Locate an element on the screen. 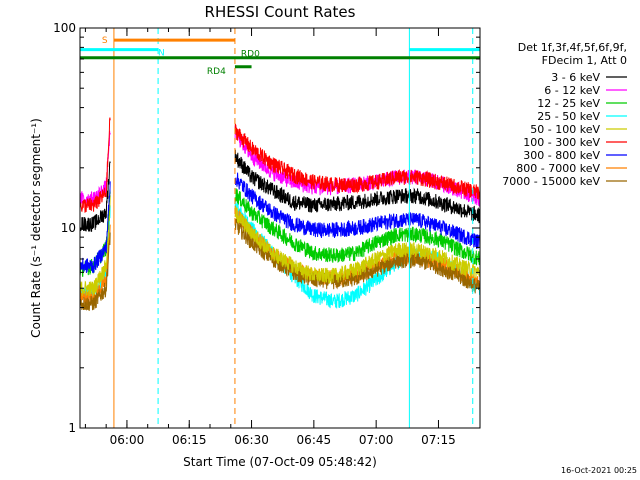 The width and height of the screenshot is (640, 480). legend-header-line-2: FDecim 1, Att 0 is located at coordinates (584, 60).